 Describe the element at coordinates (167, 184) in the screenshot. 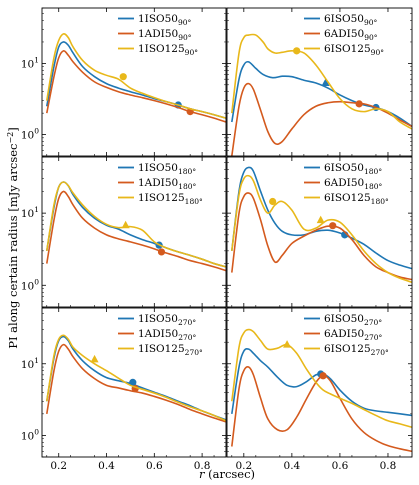

I see `legend-entry: 1ADI50180°` at that location.